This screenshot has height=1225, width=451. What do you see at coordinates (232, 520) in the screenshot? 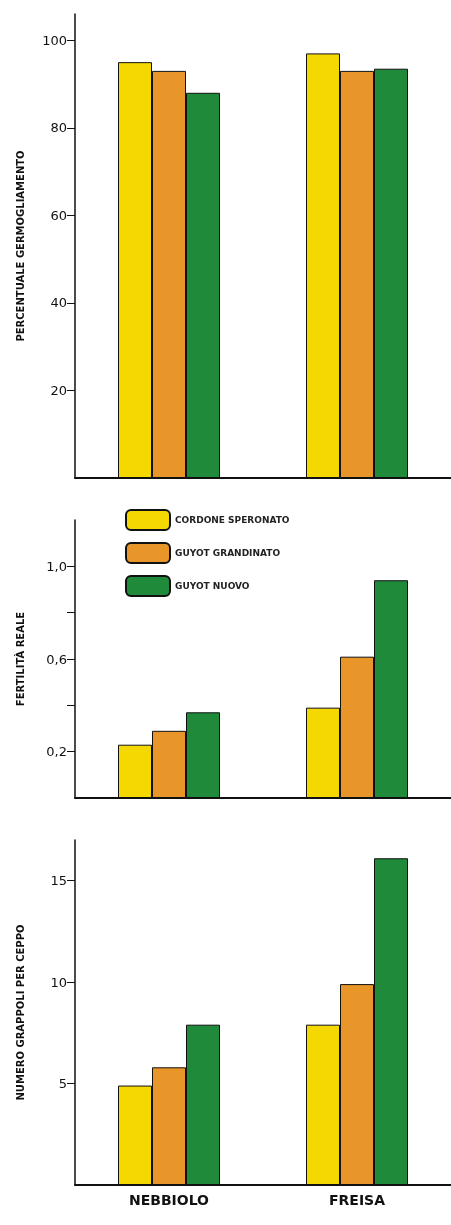
I see `legend-label: CORDONE SPERONATO` at bounding box center [232, 520].